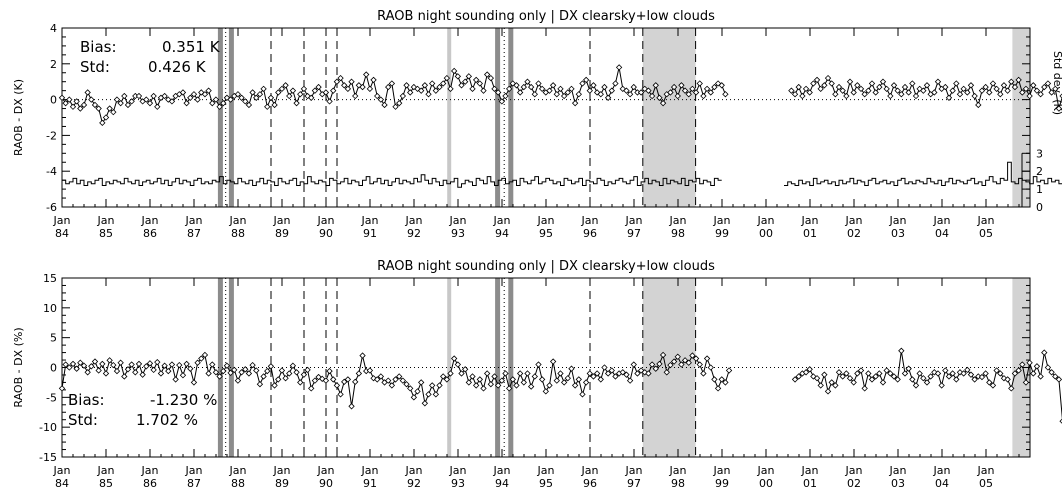 This screenshot has width=1062, height=494. Describe the element at coordinates (1039, 207) in the screenshot. I see `right-y-tick-label: 0` at that location.